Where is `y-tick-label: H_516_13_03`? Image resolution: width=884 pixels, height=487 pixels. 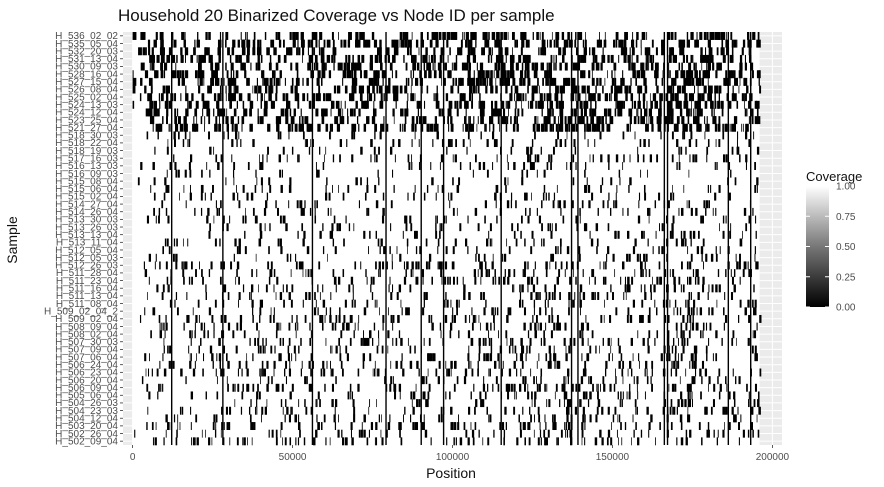 y-tick-label: H_516_13_03 is located at coordinates (86, 166).